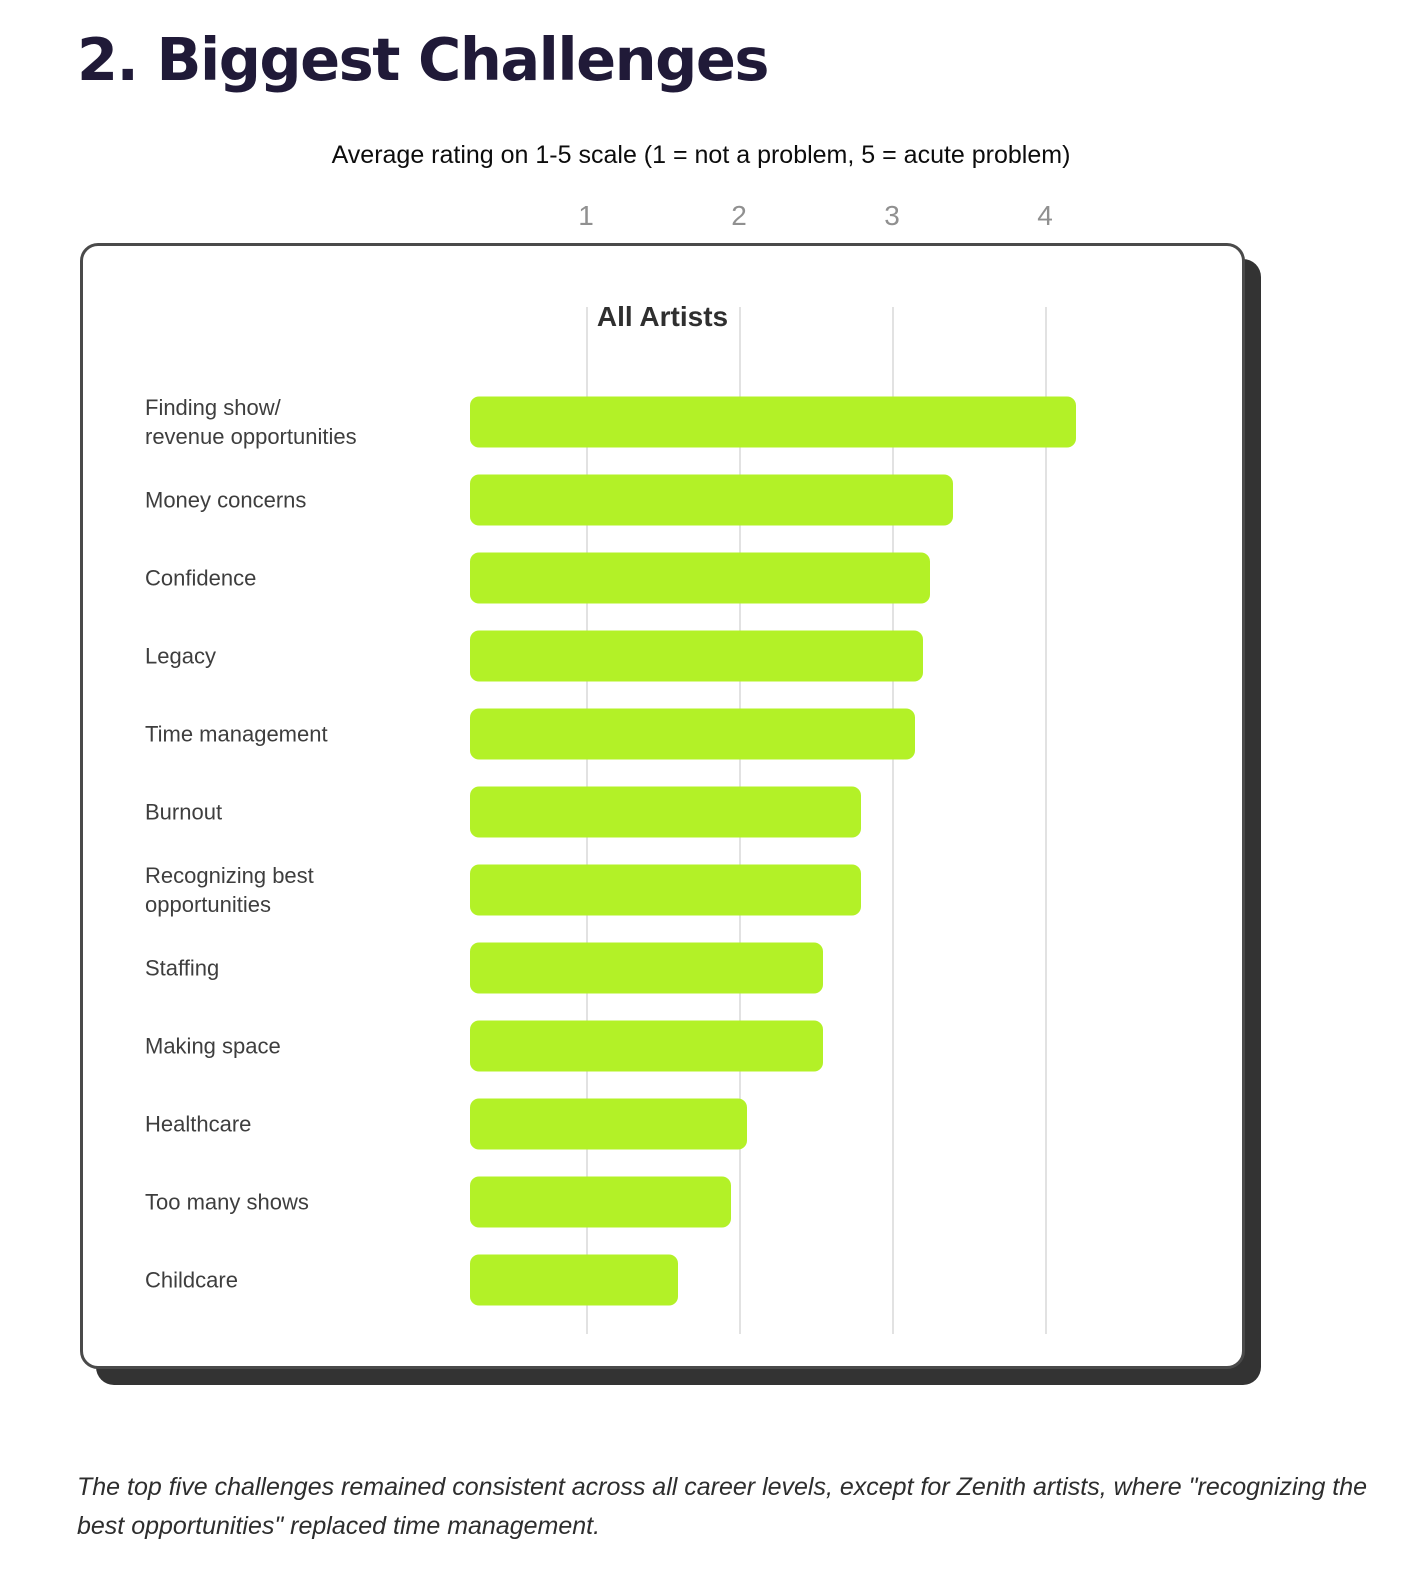  I want to click on bar-row: Confidence, so click(662, 578).